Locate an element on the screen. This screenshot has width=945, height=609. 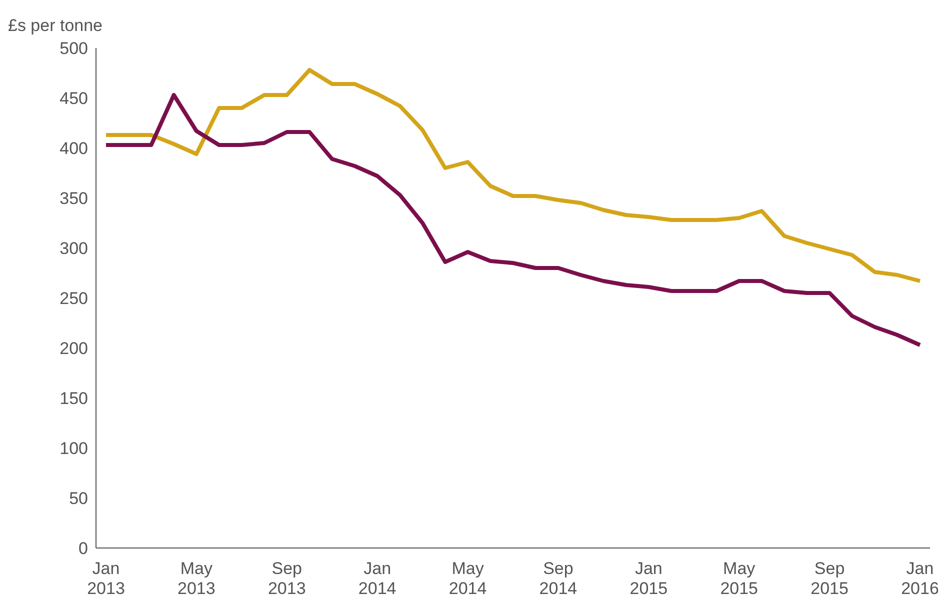
y-tick-label: 350 is located at coordinates (74, 198).